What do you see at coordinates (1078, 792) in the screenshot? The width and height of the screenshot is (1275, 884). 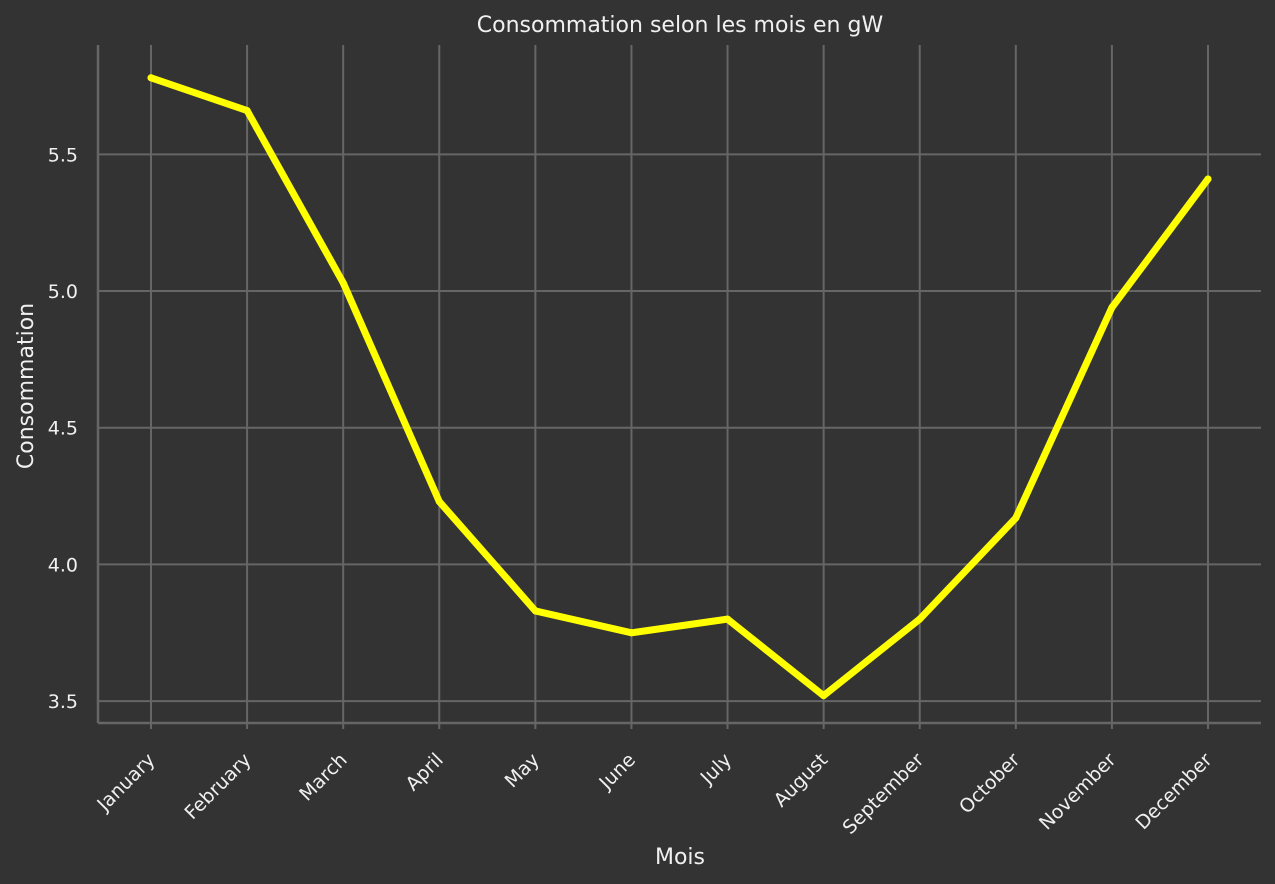 I see `x-tick-label: November` at bounding box center [1078, 792].